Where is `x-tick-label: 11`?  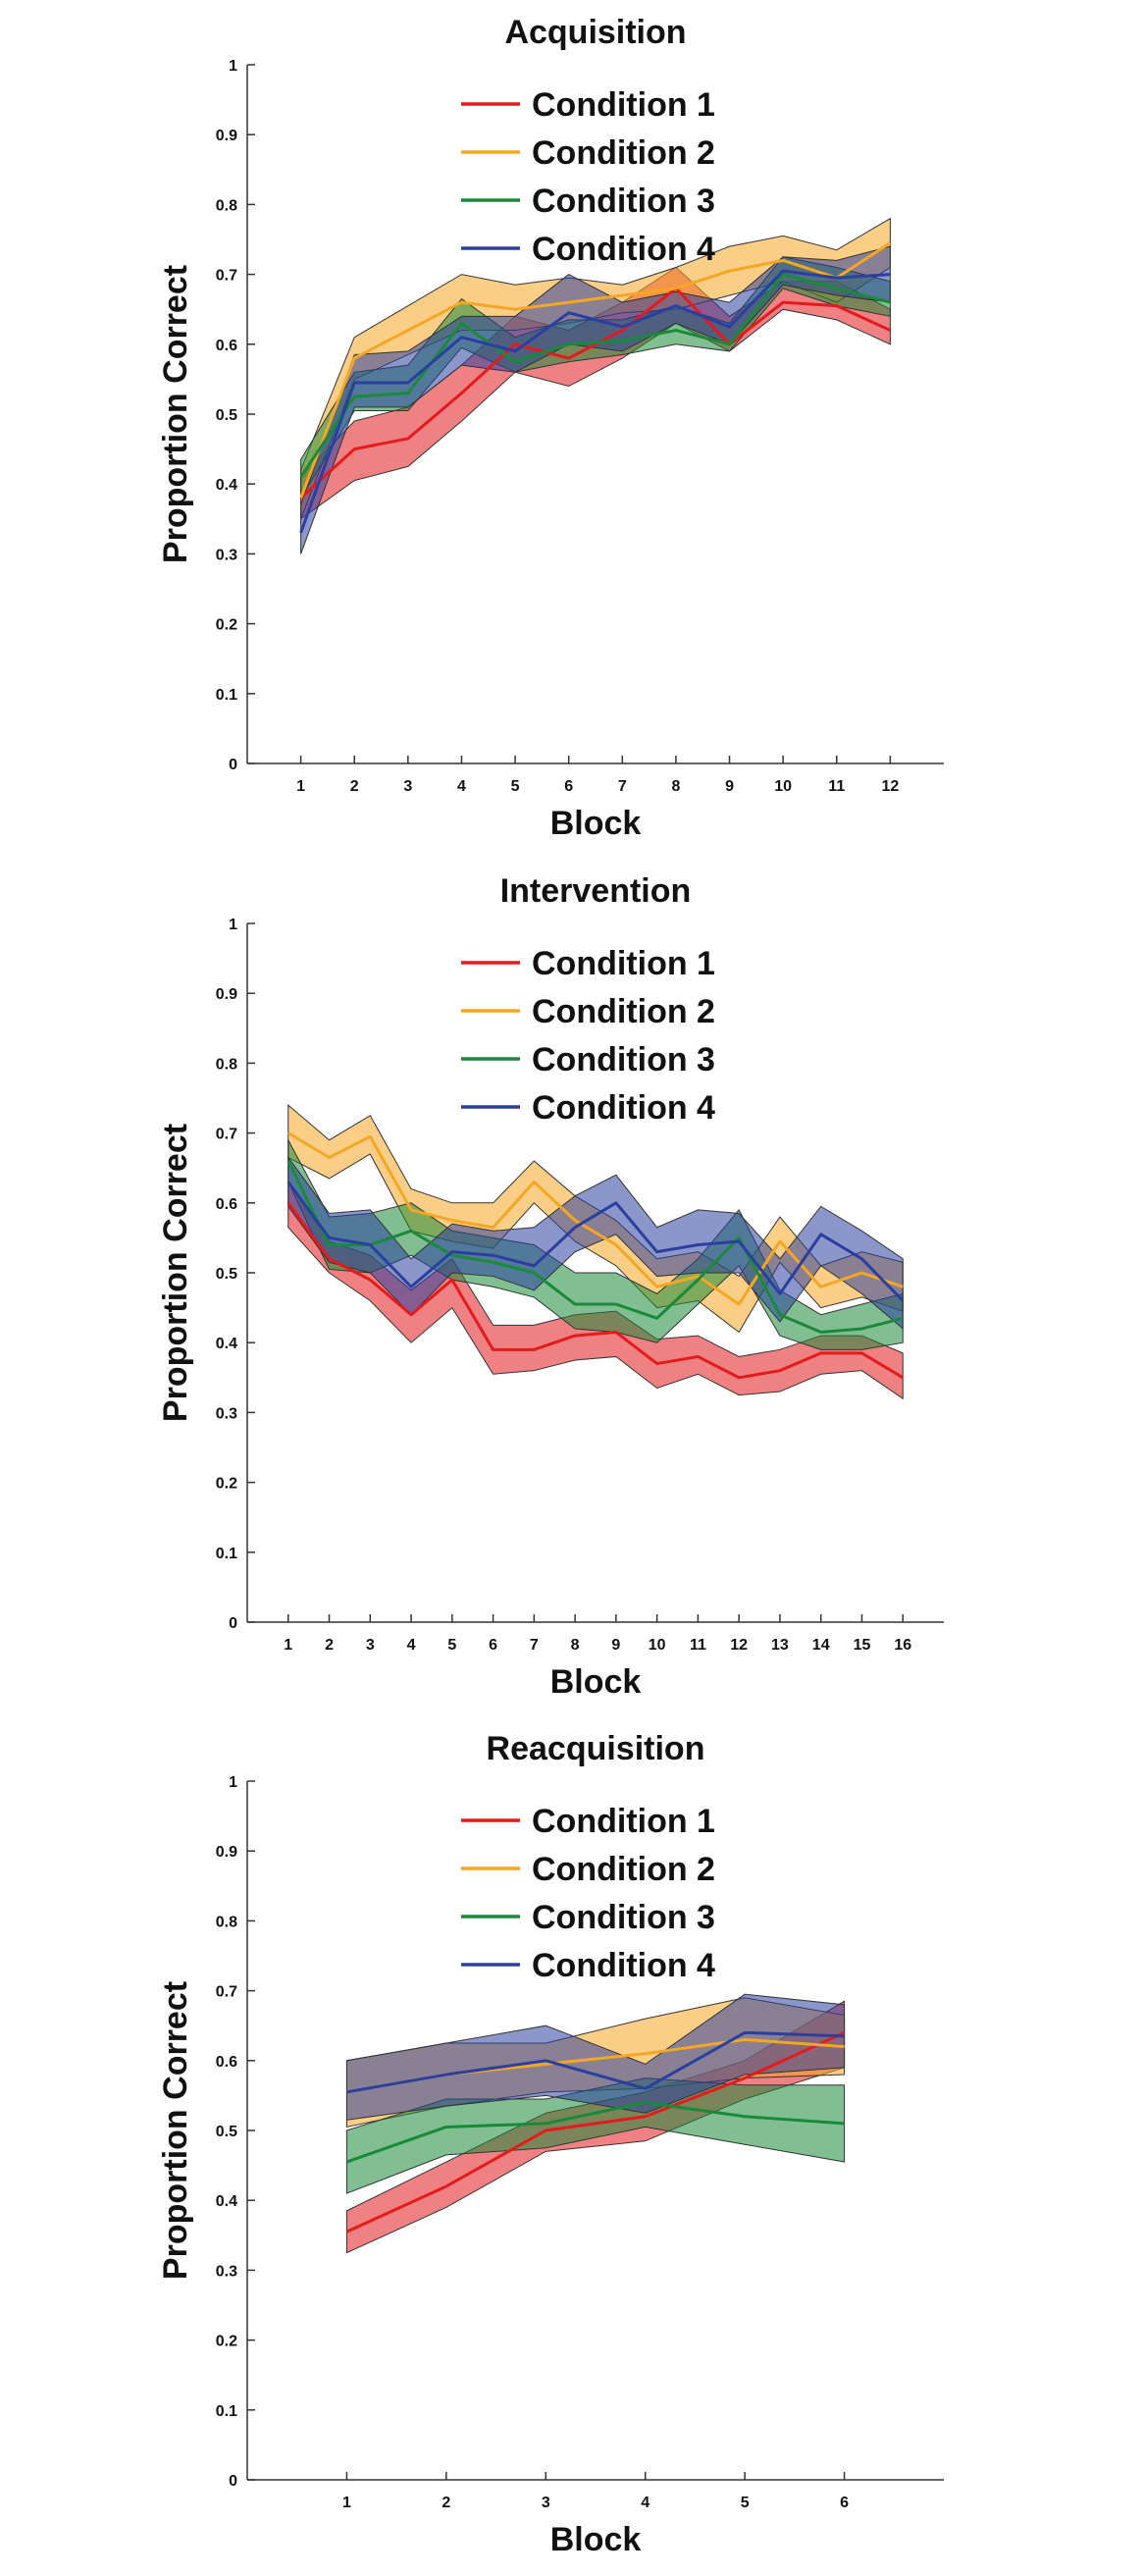
x-tick-label: 11 is located at coordinates (698, 1645).